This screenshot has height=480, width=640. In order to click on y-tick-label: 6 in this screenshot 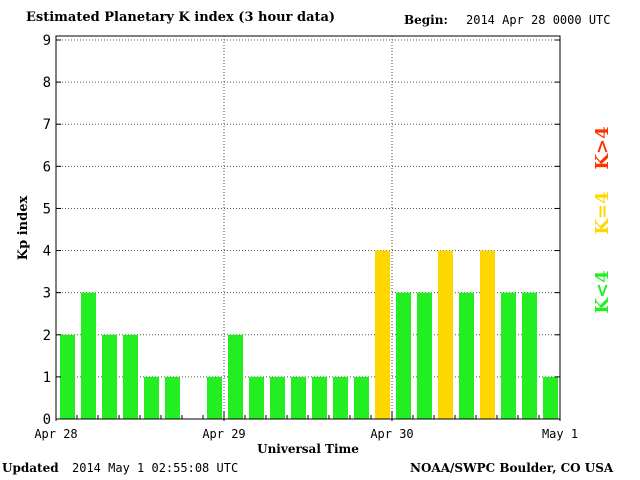, I will do `click(47, 167)`.